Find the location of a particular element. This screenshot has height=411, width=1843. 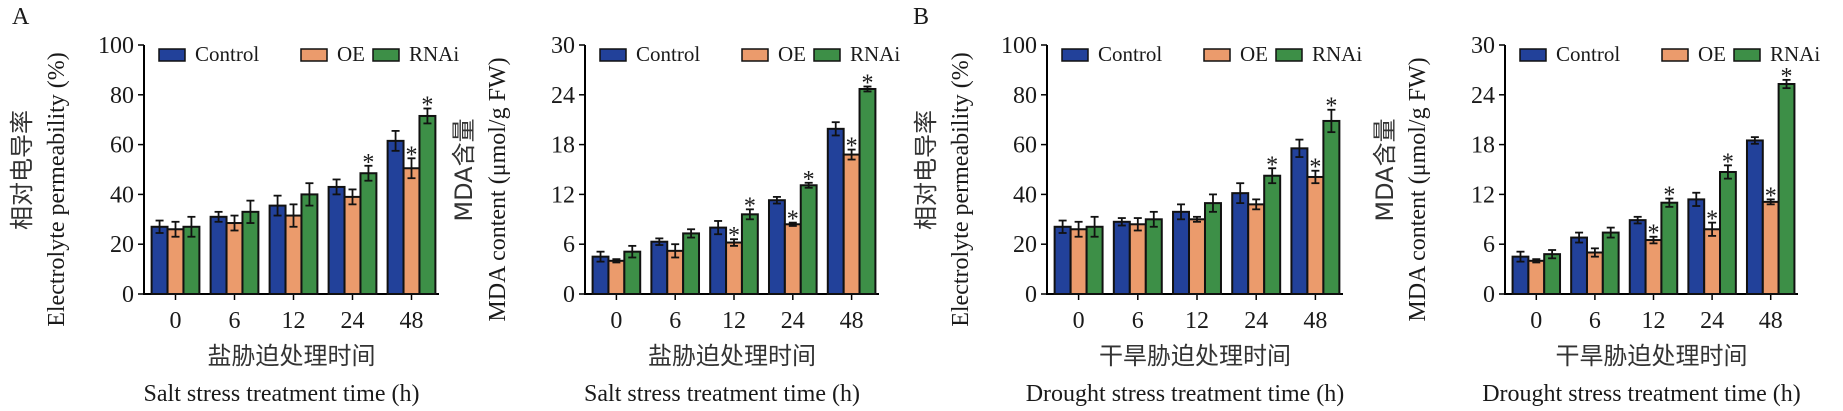

panel-label-a: A is located at coordinates (21, 17).